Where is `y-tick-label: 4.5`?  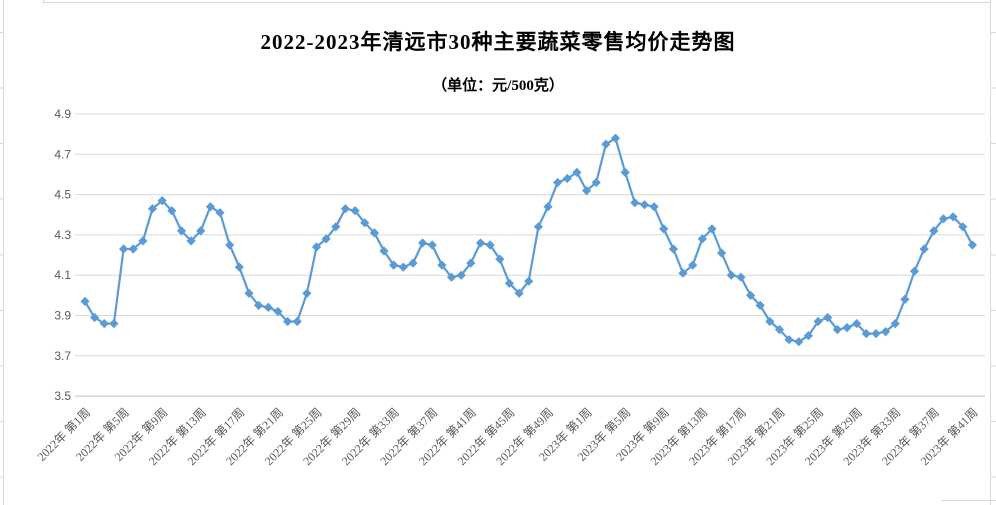
y-tick-label: 4.5 is located at coordinates (62, 195).